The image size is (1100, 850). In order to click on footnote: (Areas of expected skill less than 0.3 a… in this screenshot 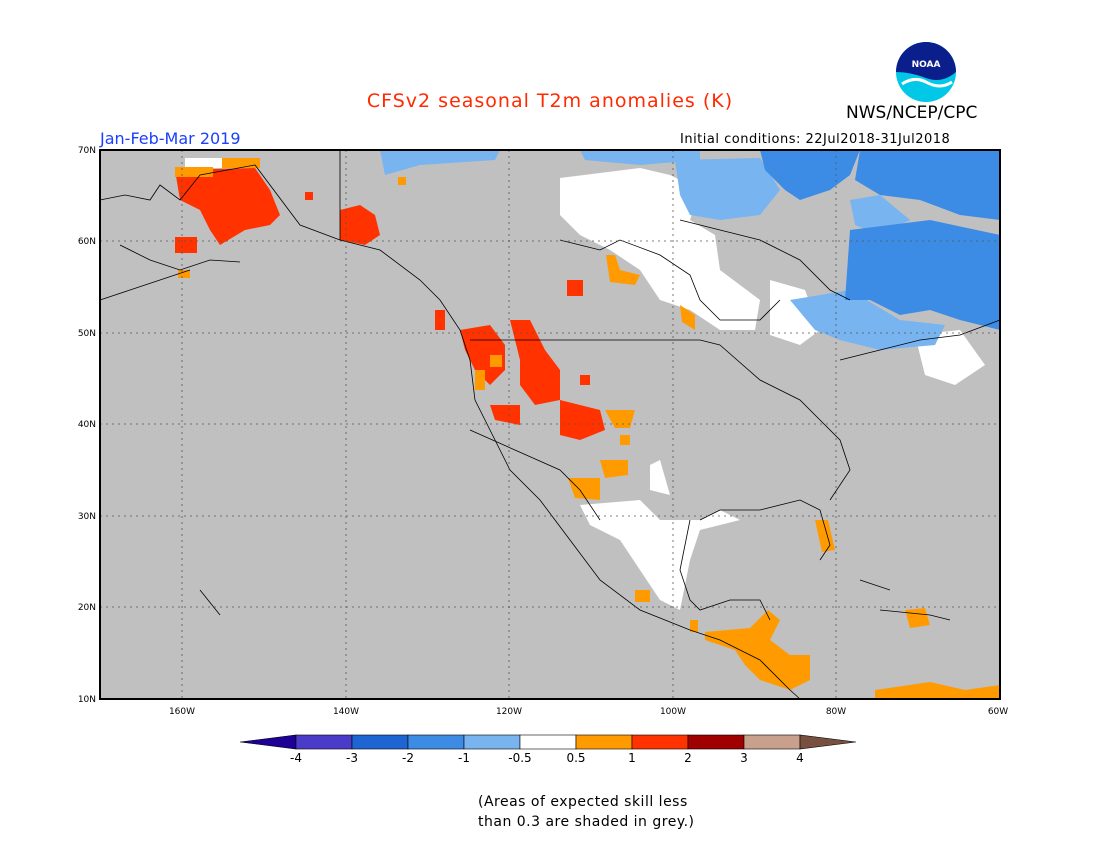, I will do `click(586, 812)`.